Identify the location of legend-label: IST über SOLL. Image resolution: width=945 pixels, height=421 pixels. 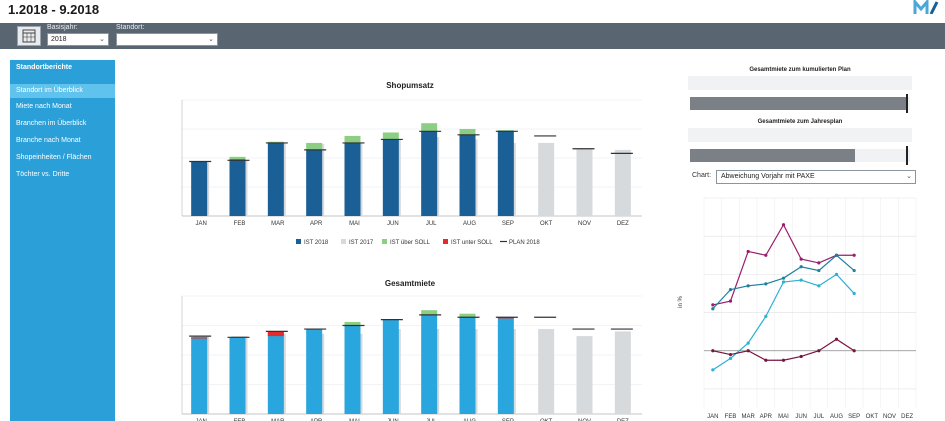
(410, 243).